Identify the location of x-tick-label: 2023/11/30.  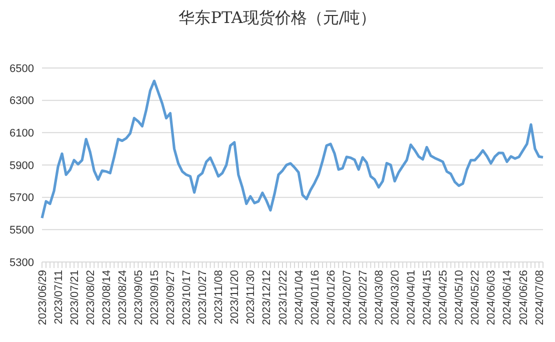
(251, 297).